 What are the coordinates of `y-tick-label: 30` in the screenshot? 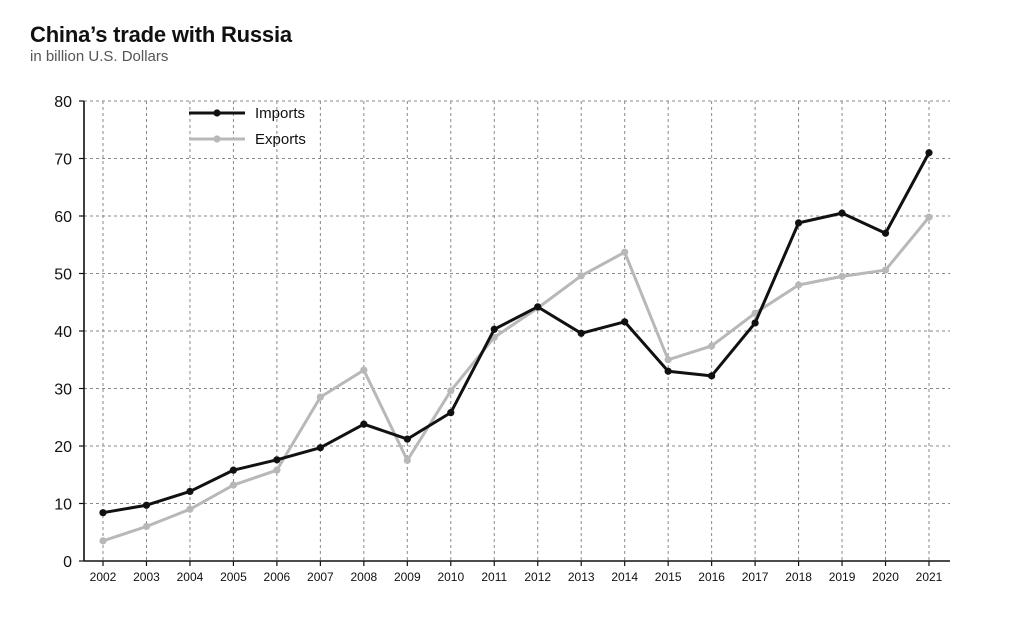 It's located at (63, 390).